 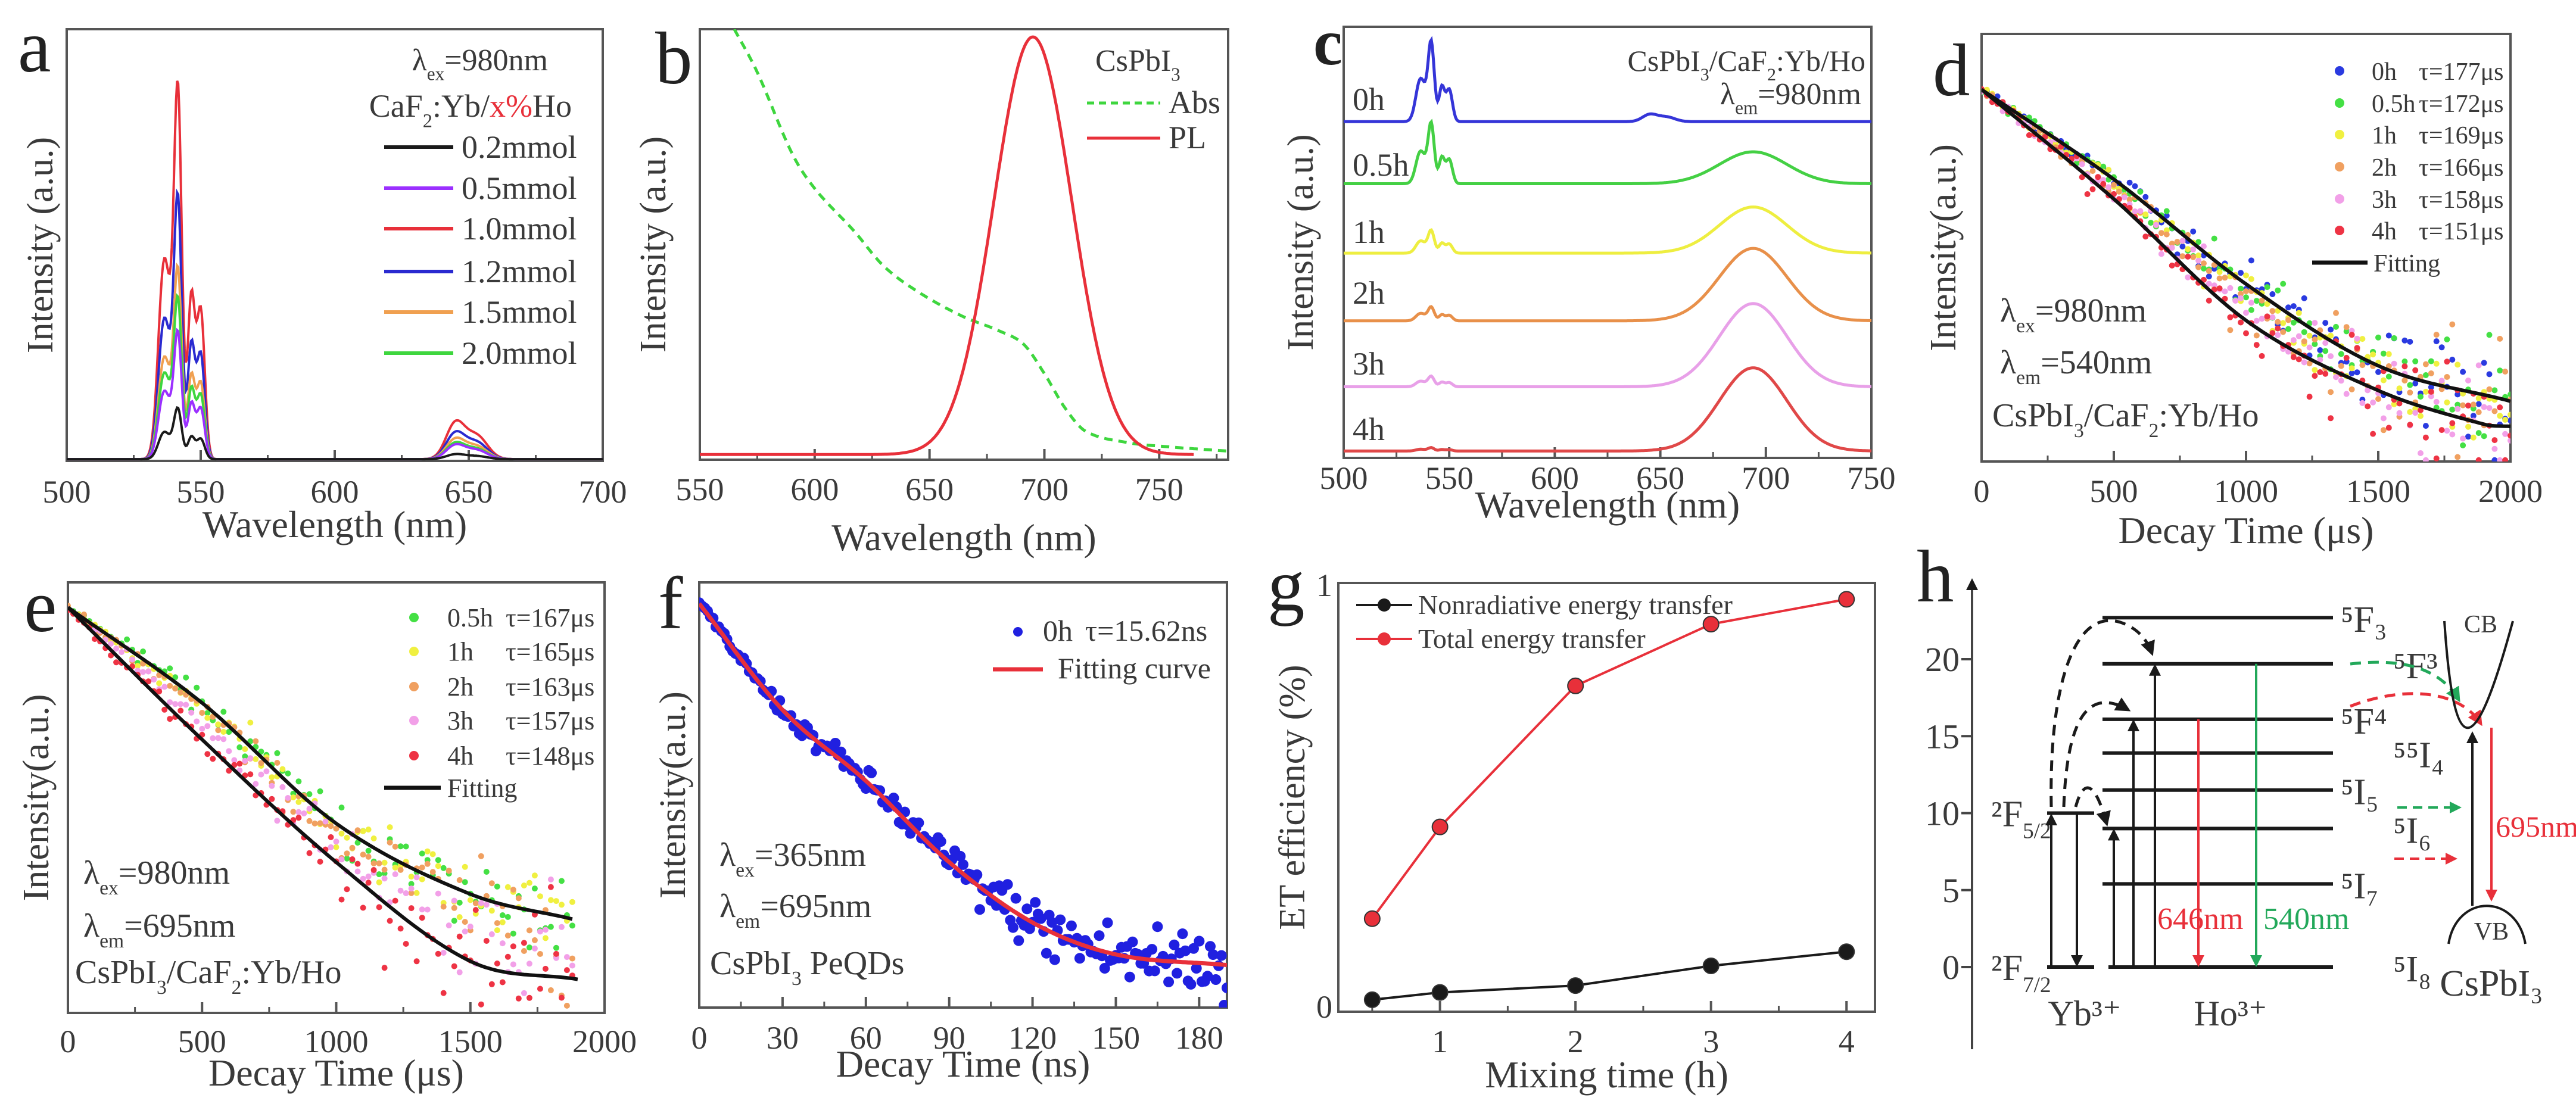 I want to click on legend-marker-3h, so click(x=2339, y=199).